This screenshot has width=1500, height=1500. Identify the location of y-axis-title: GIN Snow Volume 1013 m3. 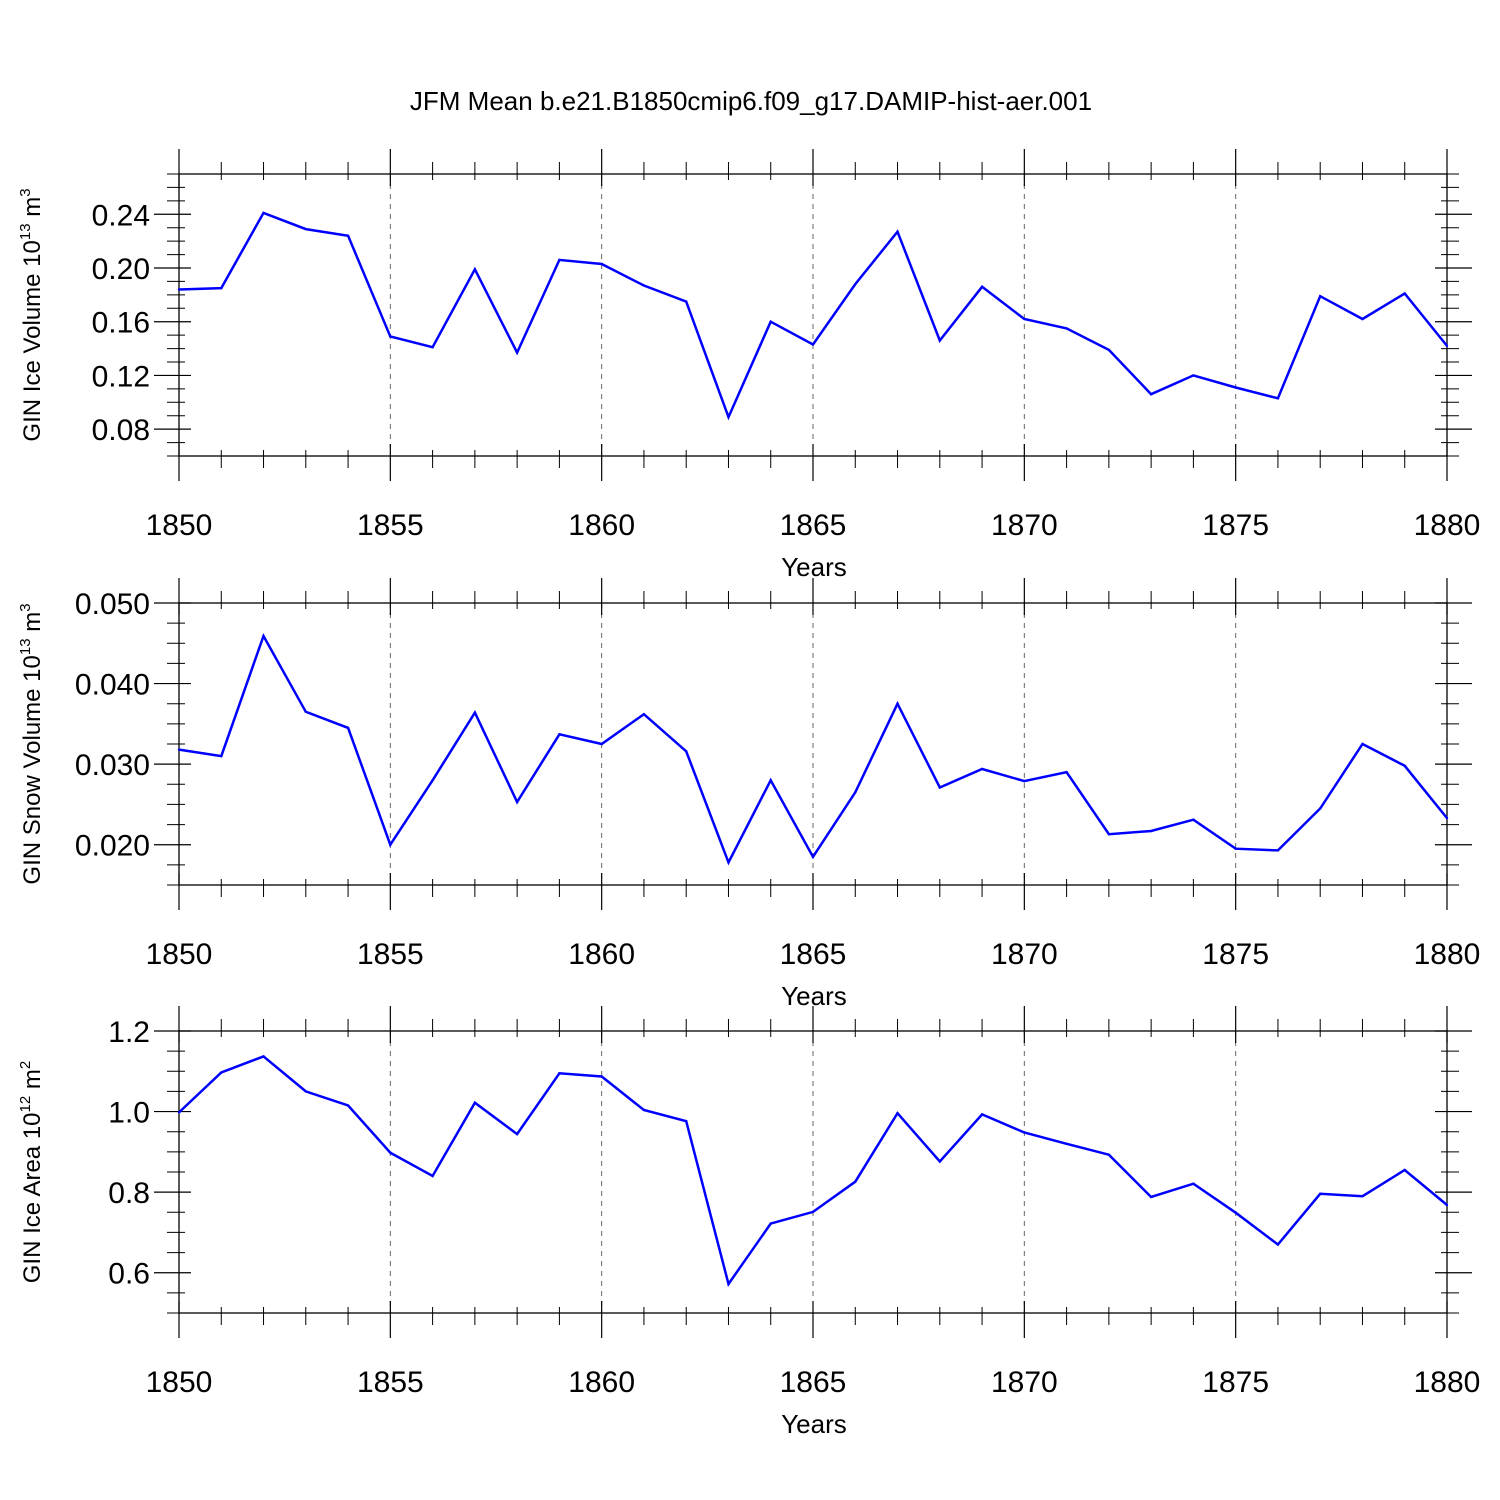
(31, 743).